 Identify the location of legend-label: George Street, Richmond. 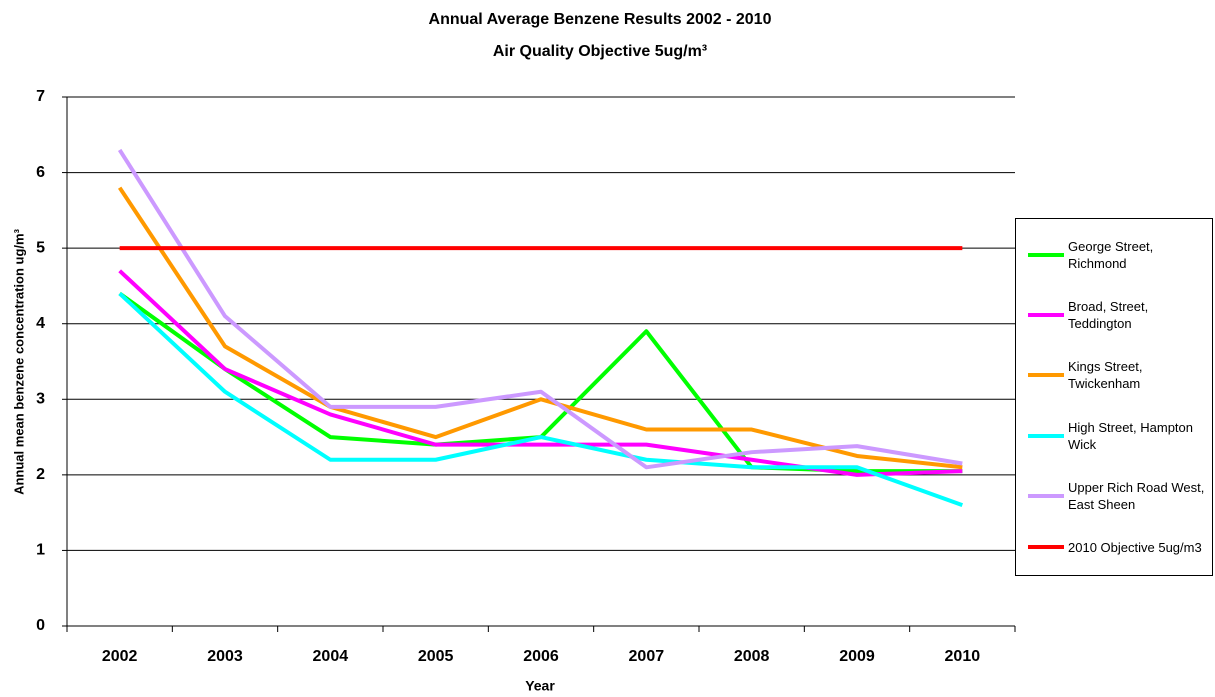
(1111, 255).